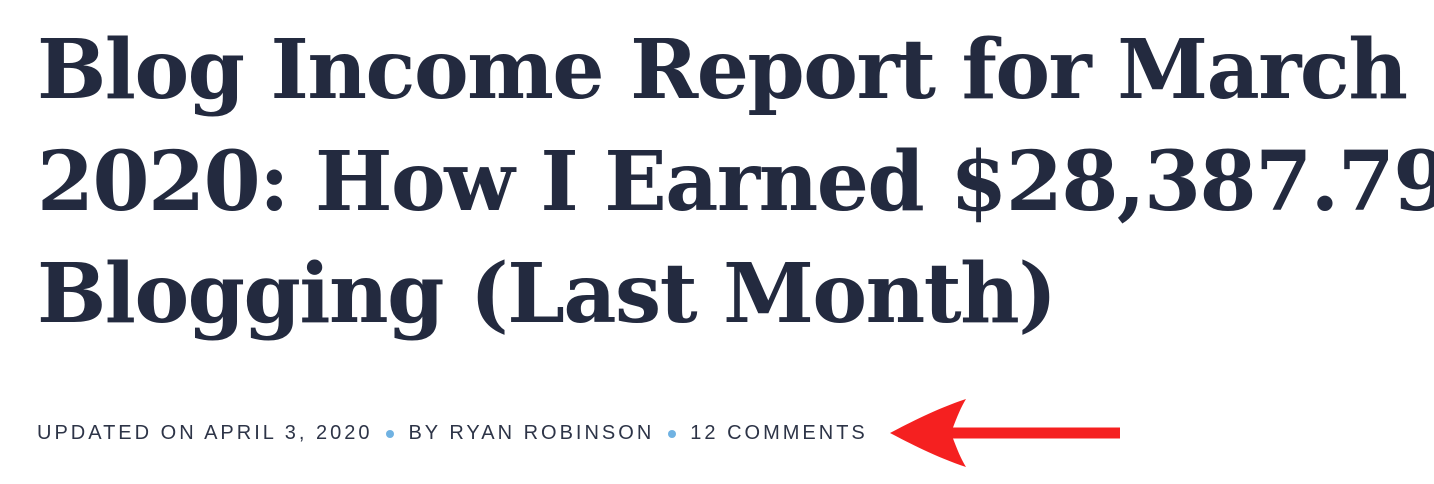 The height and width of the screenshot is (484, 1434). I want to click on red-arrow-left-icon, so click(1004, 433).